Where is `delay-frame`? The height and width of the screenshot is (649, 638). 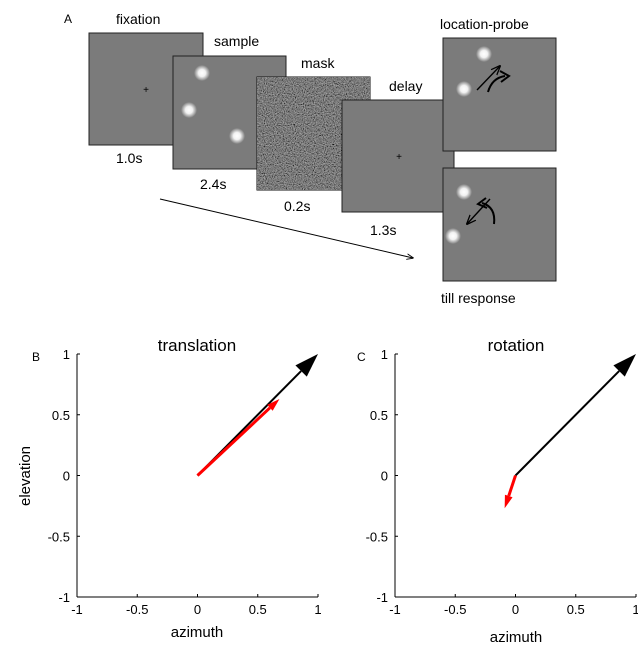 delay-frame is located at coordinates (398, 156).